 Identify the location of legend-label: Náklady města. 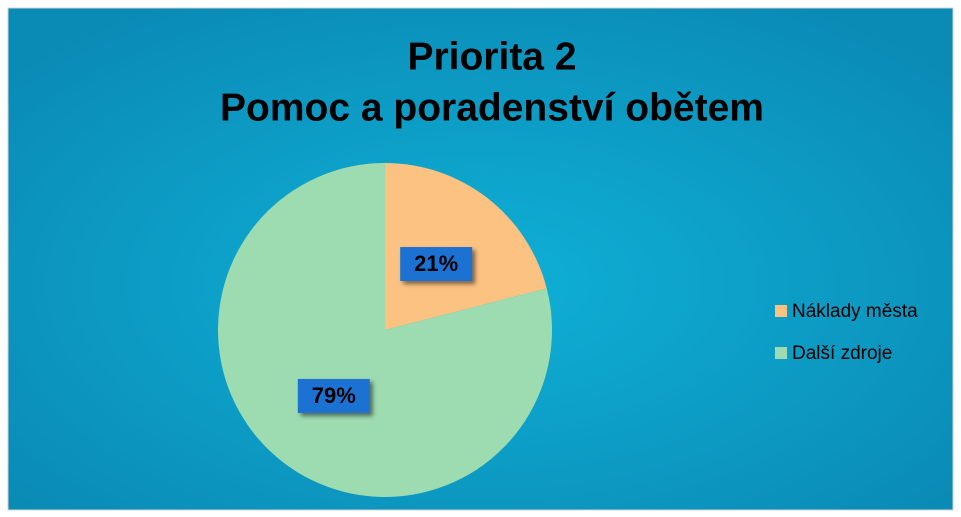
(855, 311).